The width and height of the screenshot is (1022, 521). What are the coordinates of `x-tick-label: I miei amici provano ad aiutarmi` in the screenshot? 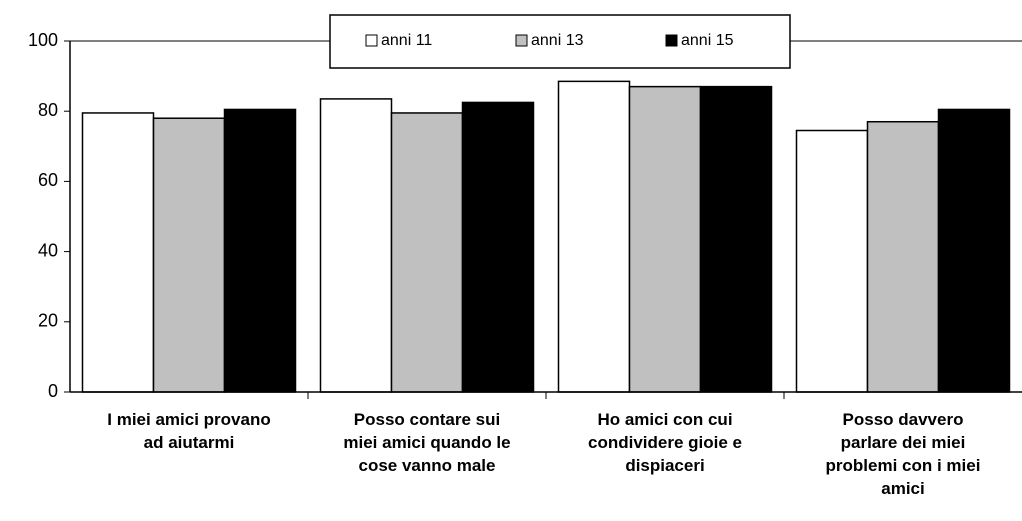 It's located at (189, 431).